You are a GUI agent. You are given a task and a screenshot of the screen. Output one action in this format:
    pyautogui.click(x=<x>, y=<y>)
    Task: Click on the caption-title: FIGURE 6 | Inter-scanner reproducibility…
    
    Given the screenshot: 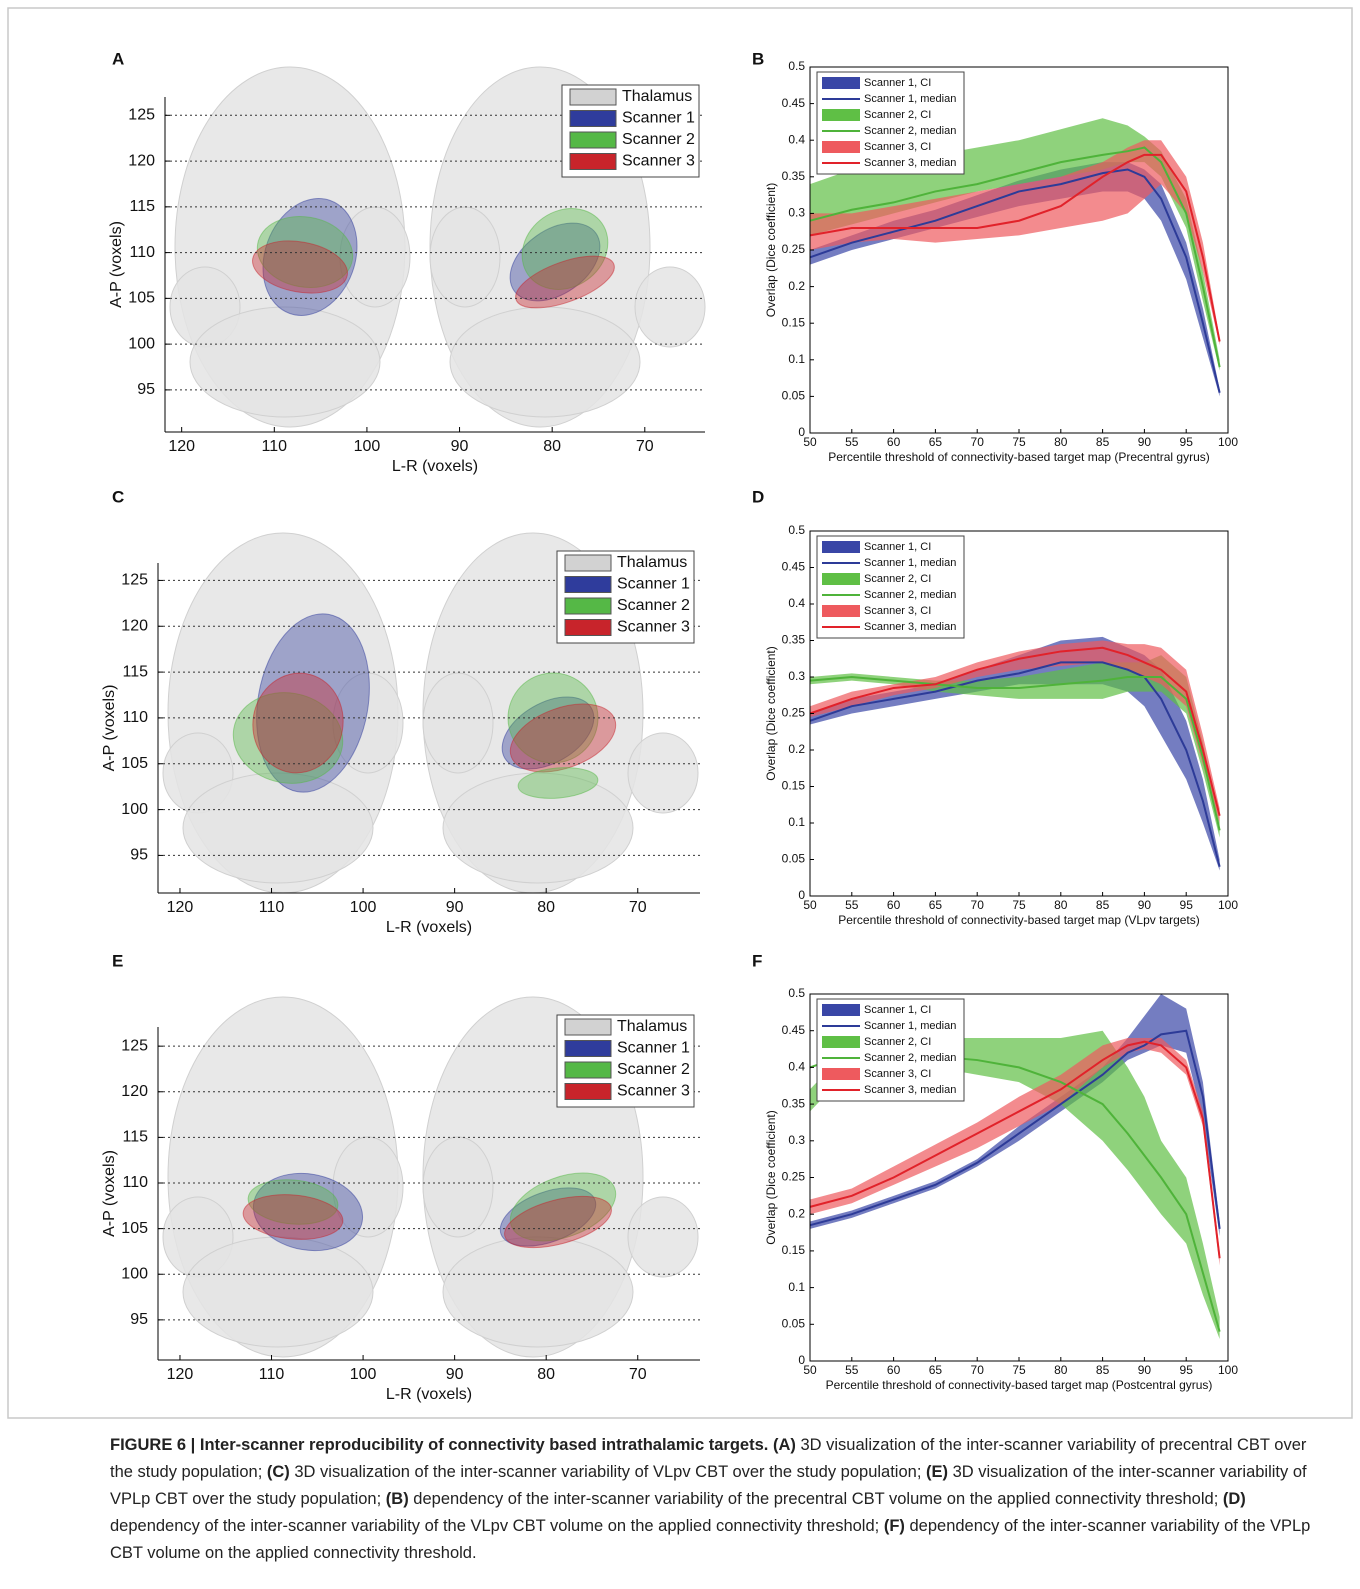 What is the action you would take?
    pyautogui.click(x=439, y=1445)
    